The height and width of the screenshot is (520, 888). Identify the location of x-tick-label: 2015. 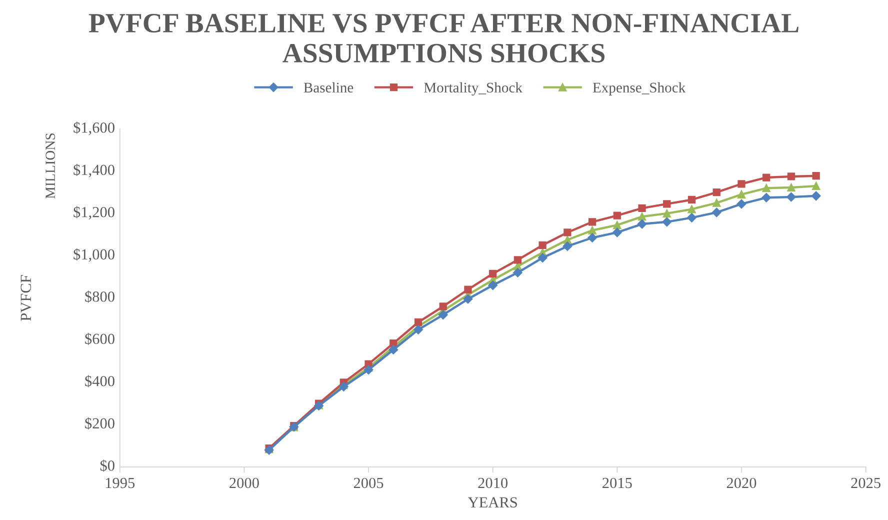
(617, 483).